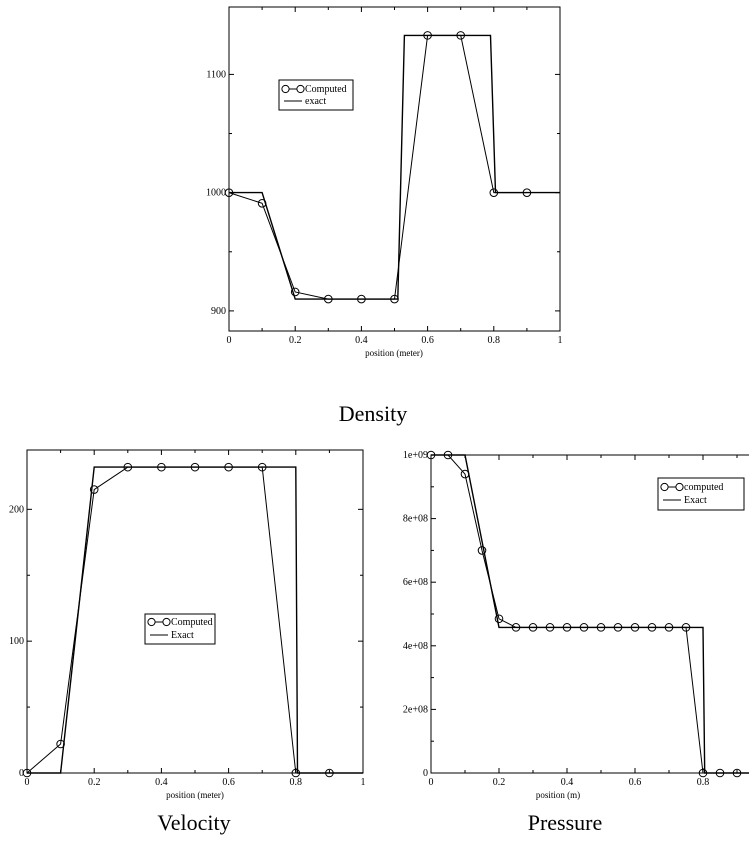 This screenshot has width=749, height=844. I want to click on velocity-x-tick-label-0: 0, so click(27, 782).